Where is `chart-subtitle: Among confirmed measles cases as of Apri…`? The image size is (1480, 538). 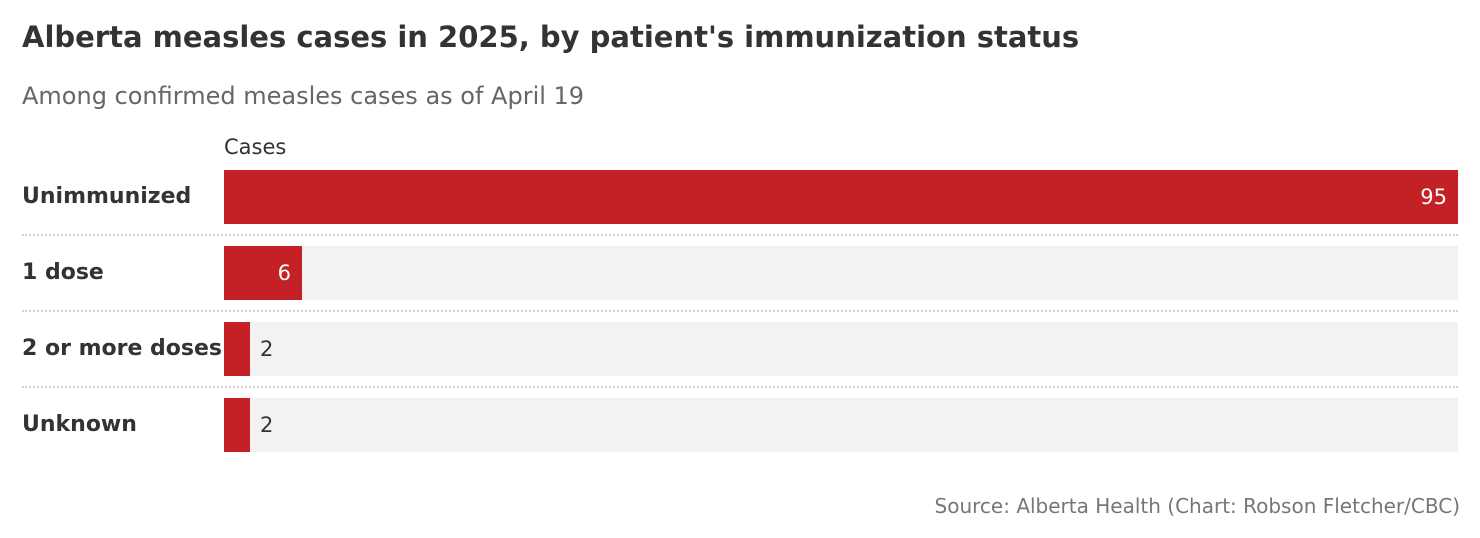
chart-subtitle: Among confirmed measles cases as of Apri… is located at coordinates (303, 96).